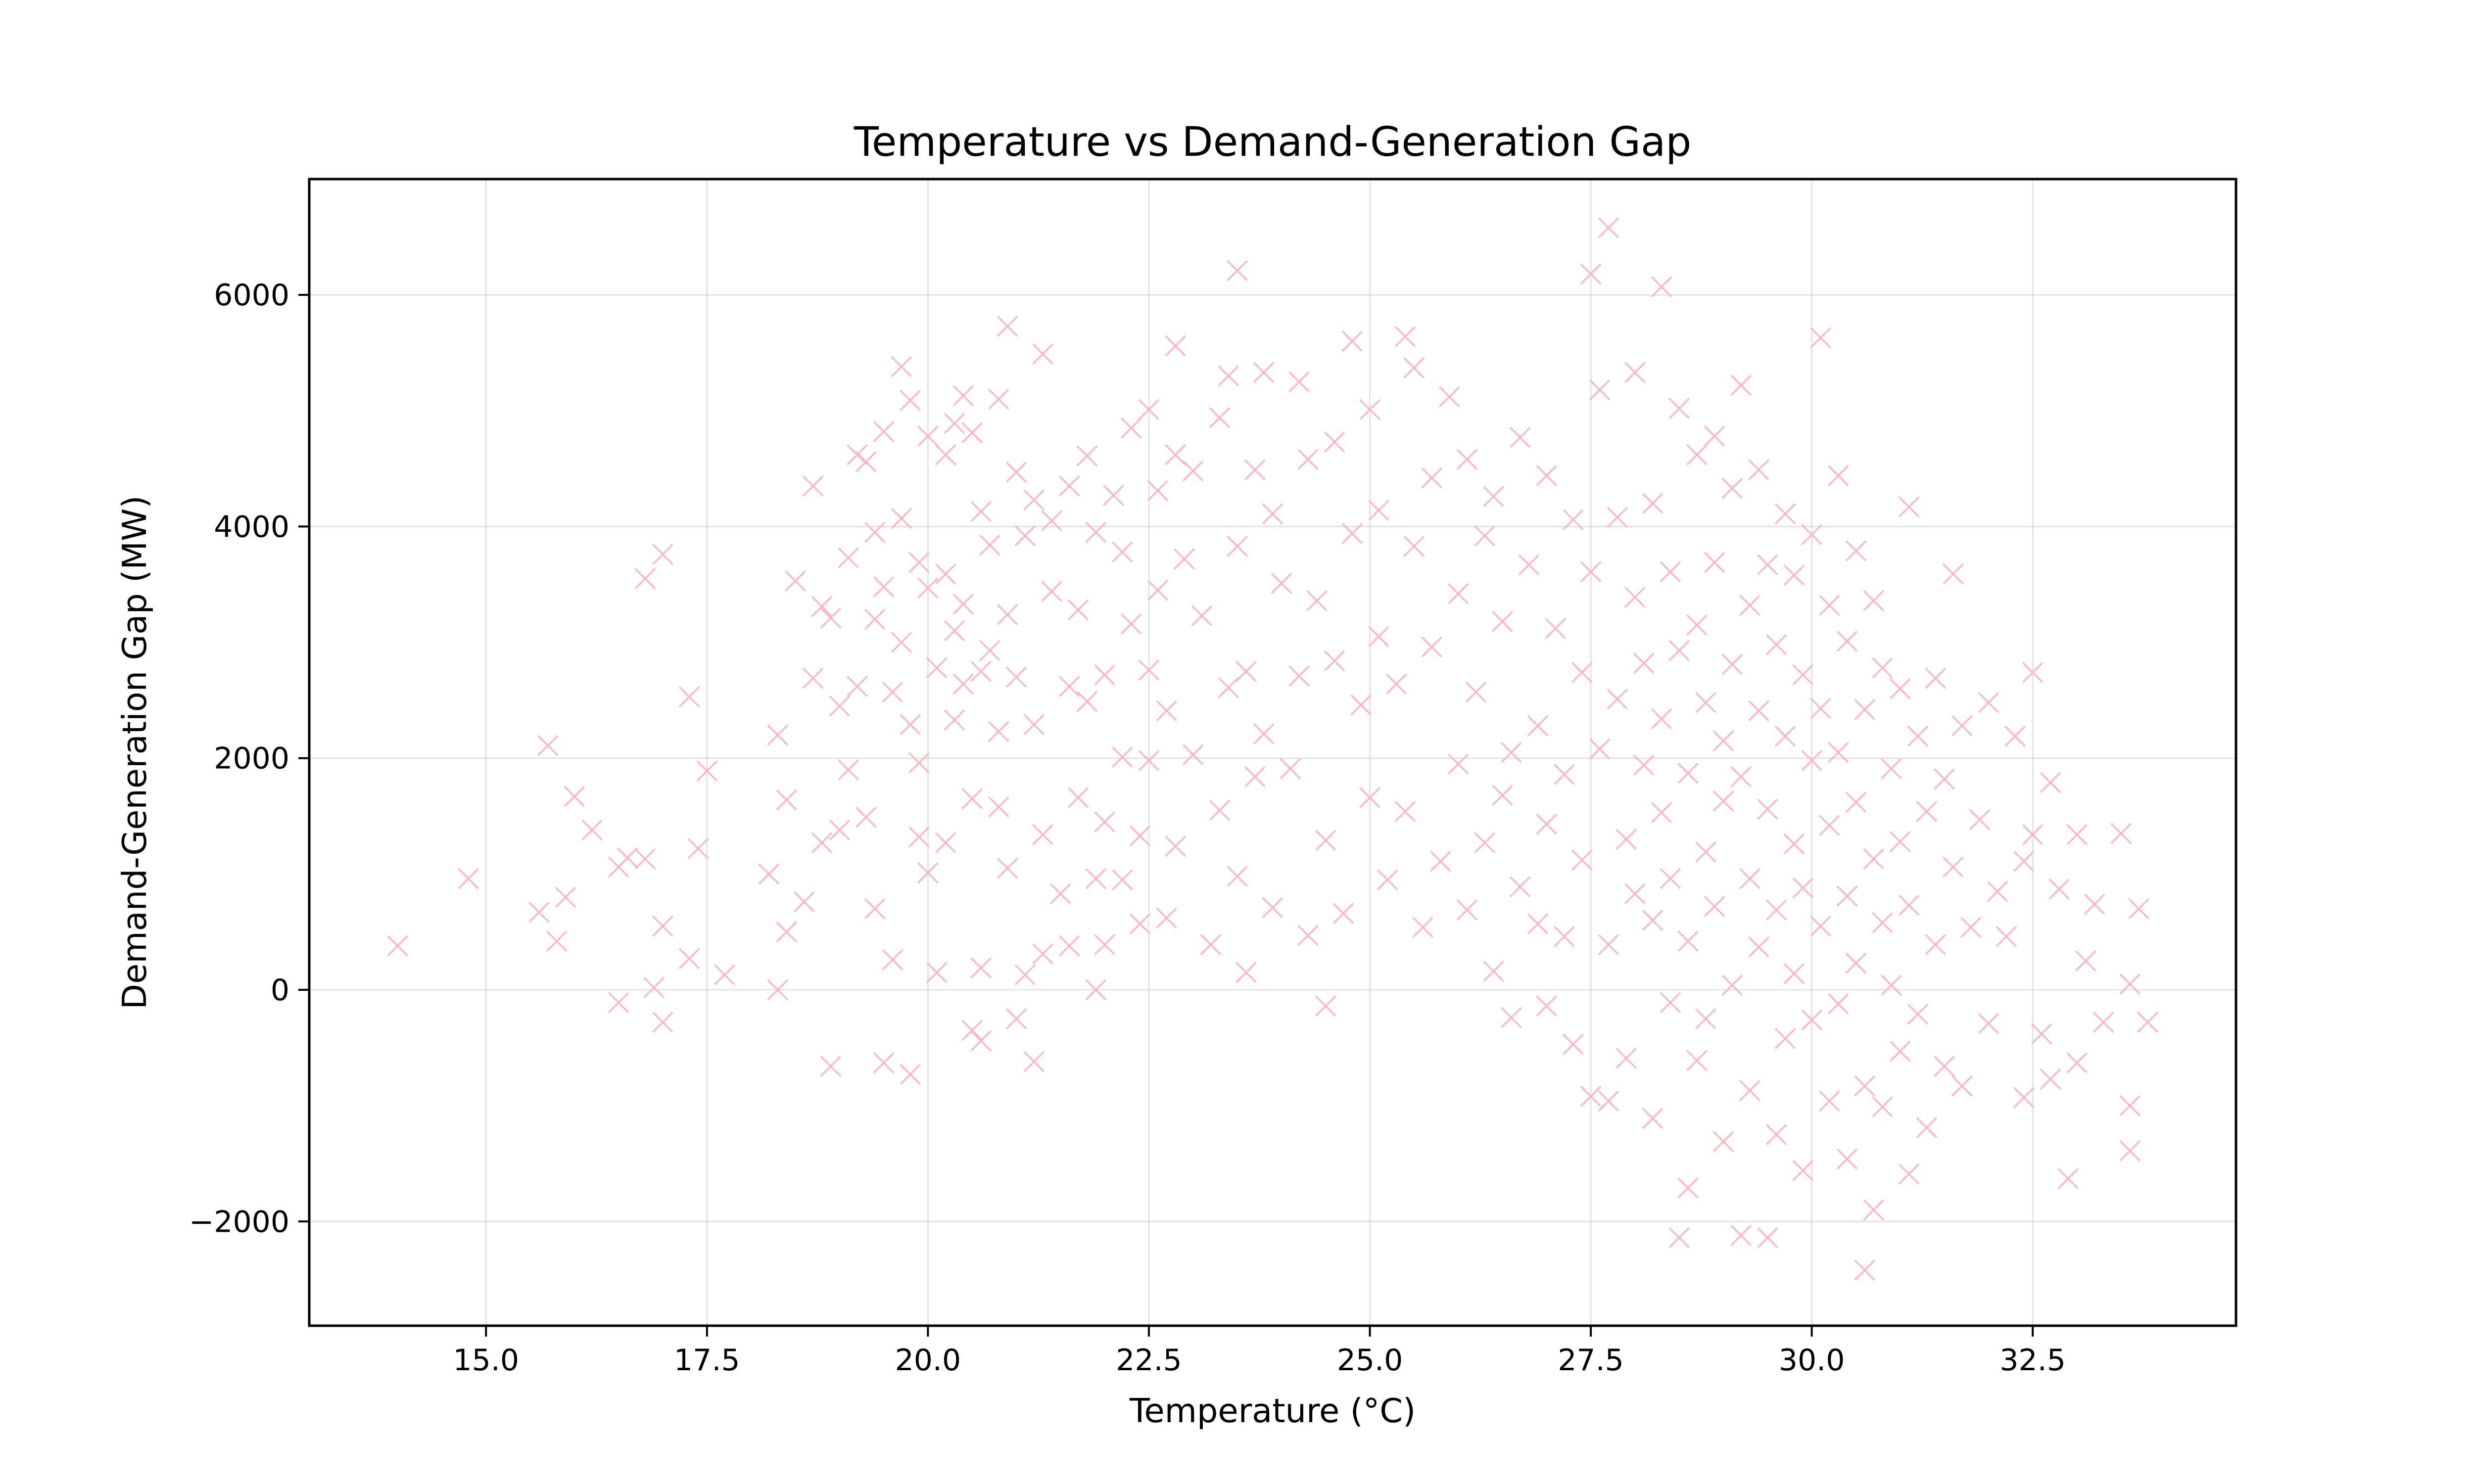 The height and width of the screenshot is (1484, 2474). Describe the element at coordinates (1273, 1410) in the screenshot. I see `x-axis-label: Temperature (°C)` at that location.